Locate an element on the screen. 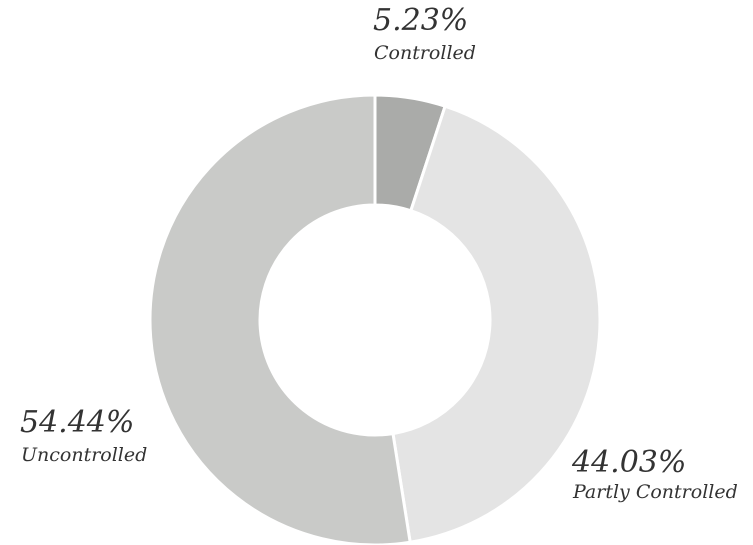 This screenshot has height=545, width=753. value-label: 5.23% is located at coordinates (420, 20).